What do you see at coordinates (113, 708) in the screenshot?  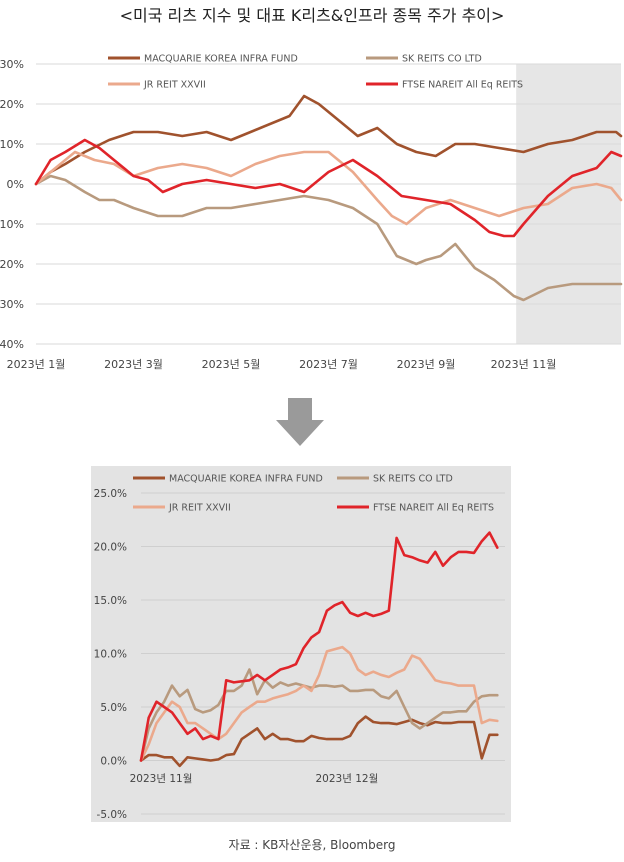 I see `y-tick-label: 5.0%` at bounding box center [113, 708].